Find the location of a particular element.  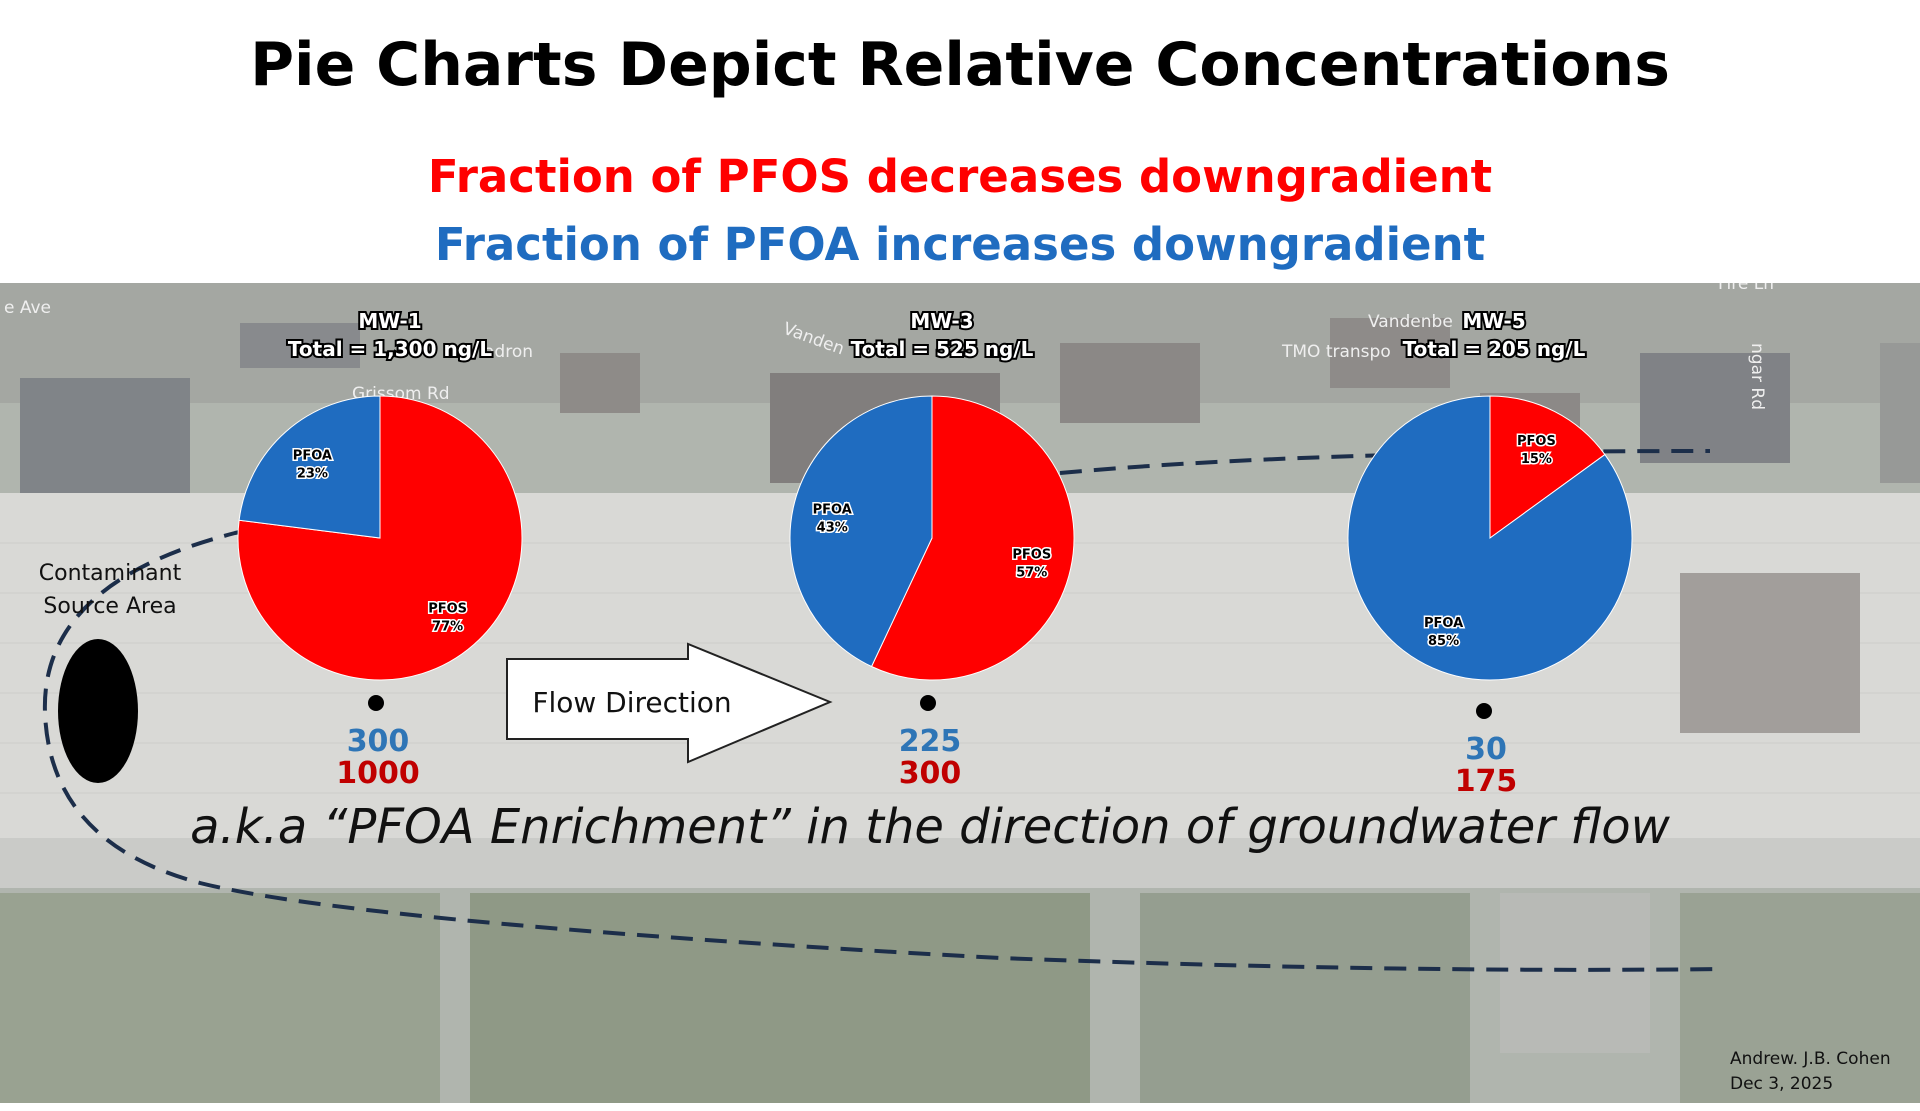

map-label: ngar Rd is located at coordinates (1757, 376).